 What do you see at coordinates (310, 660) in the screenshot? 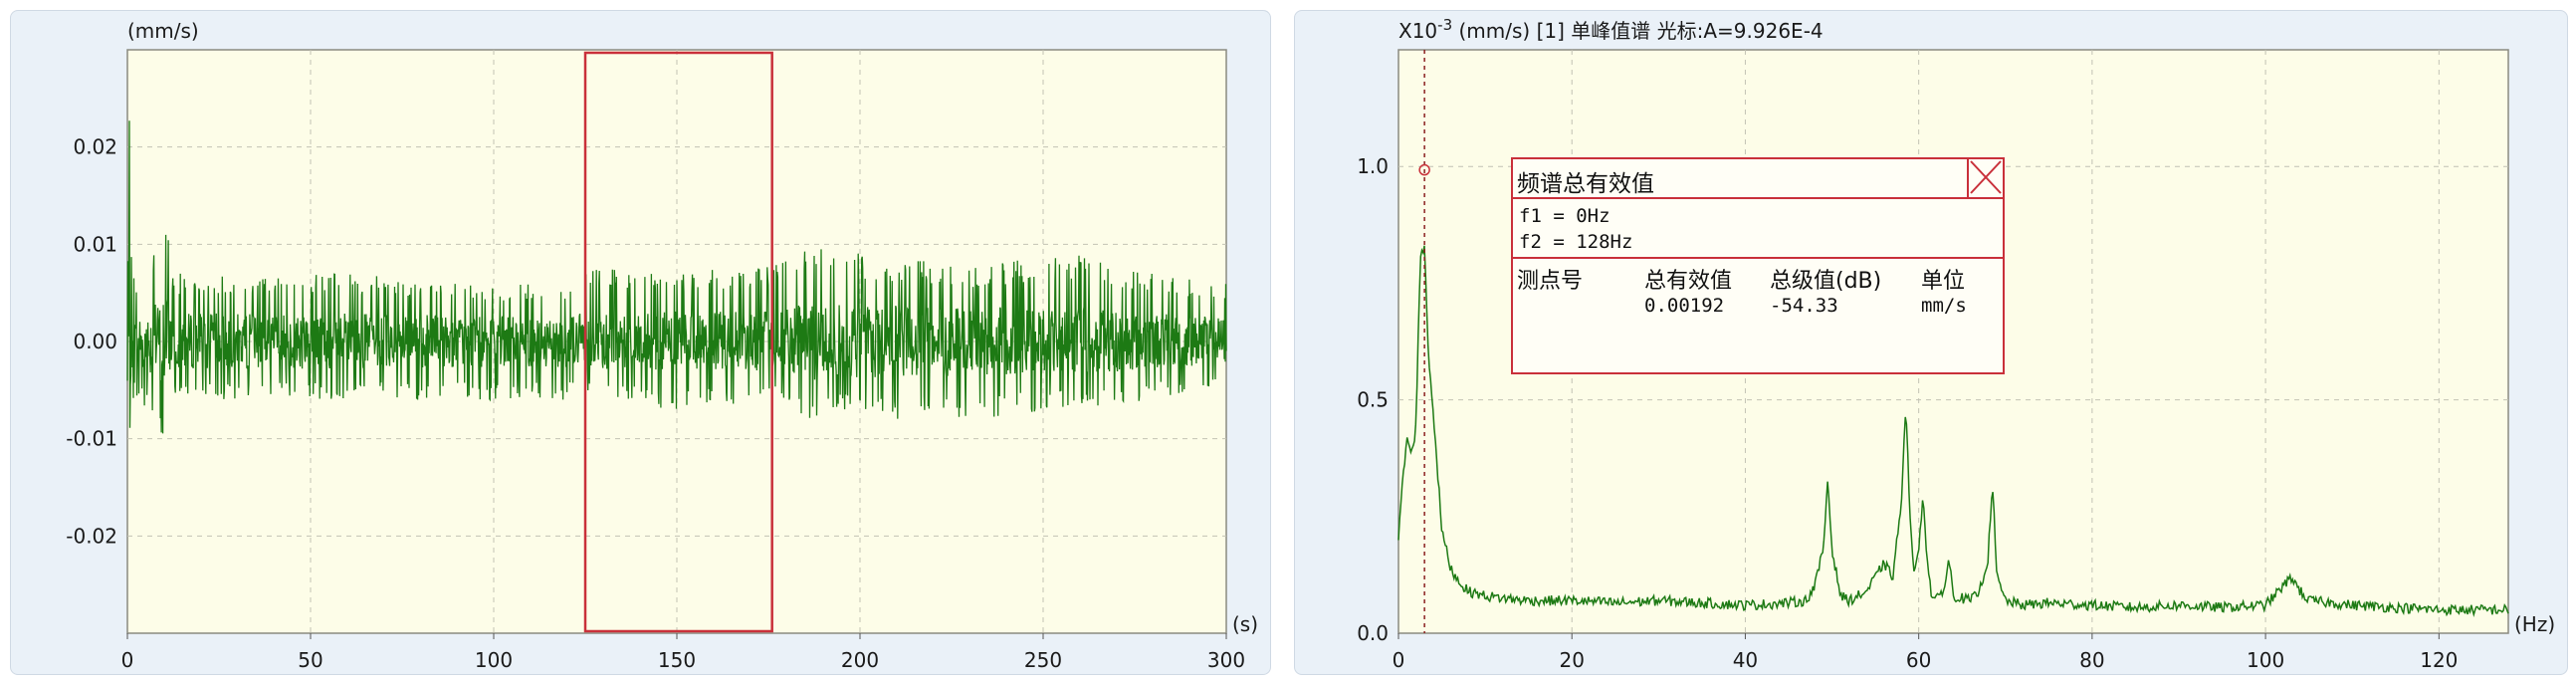
I see `x-tick-label: 50` at bounding box center [310, 660].